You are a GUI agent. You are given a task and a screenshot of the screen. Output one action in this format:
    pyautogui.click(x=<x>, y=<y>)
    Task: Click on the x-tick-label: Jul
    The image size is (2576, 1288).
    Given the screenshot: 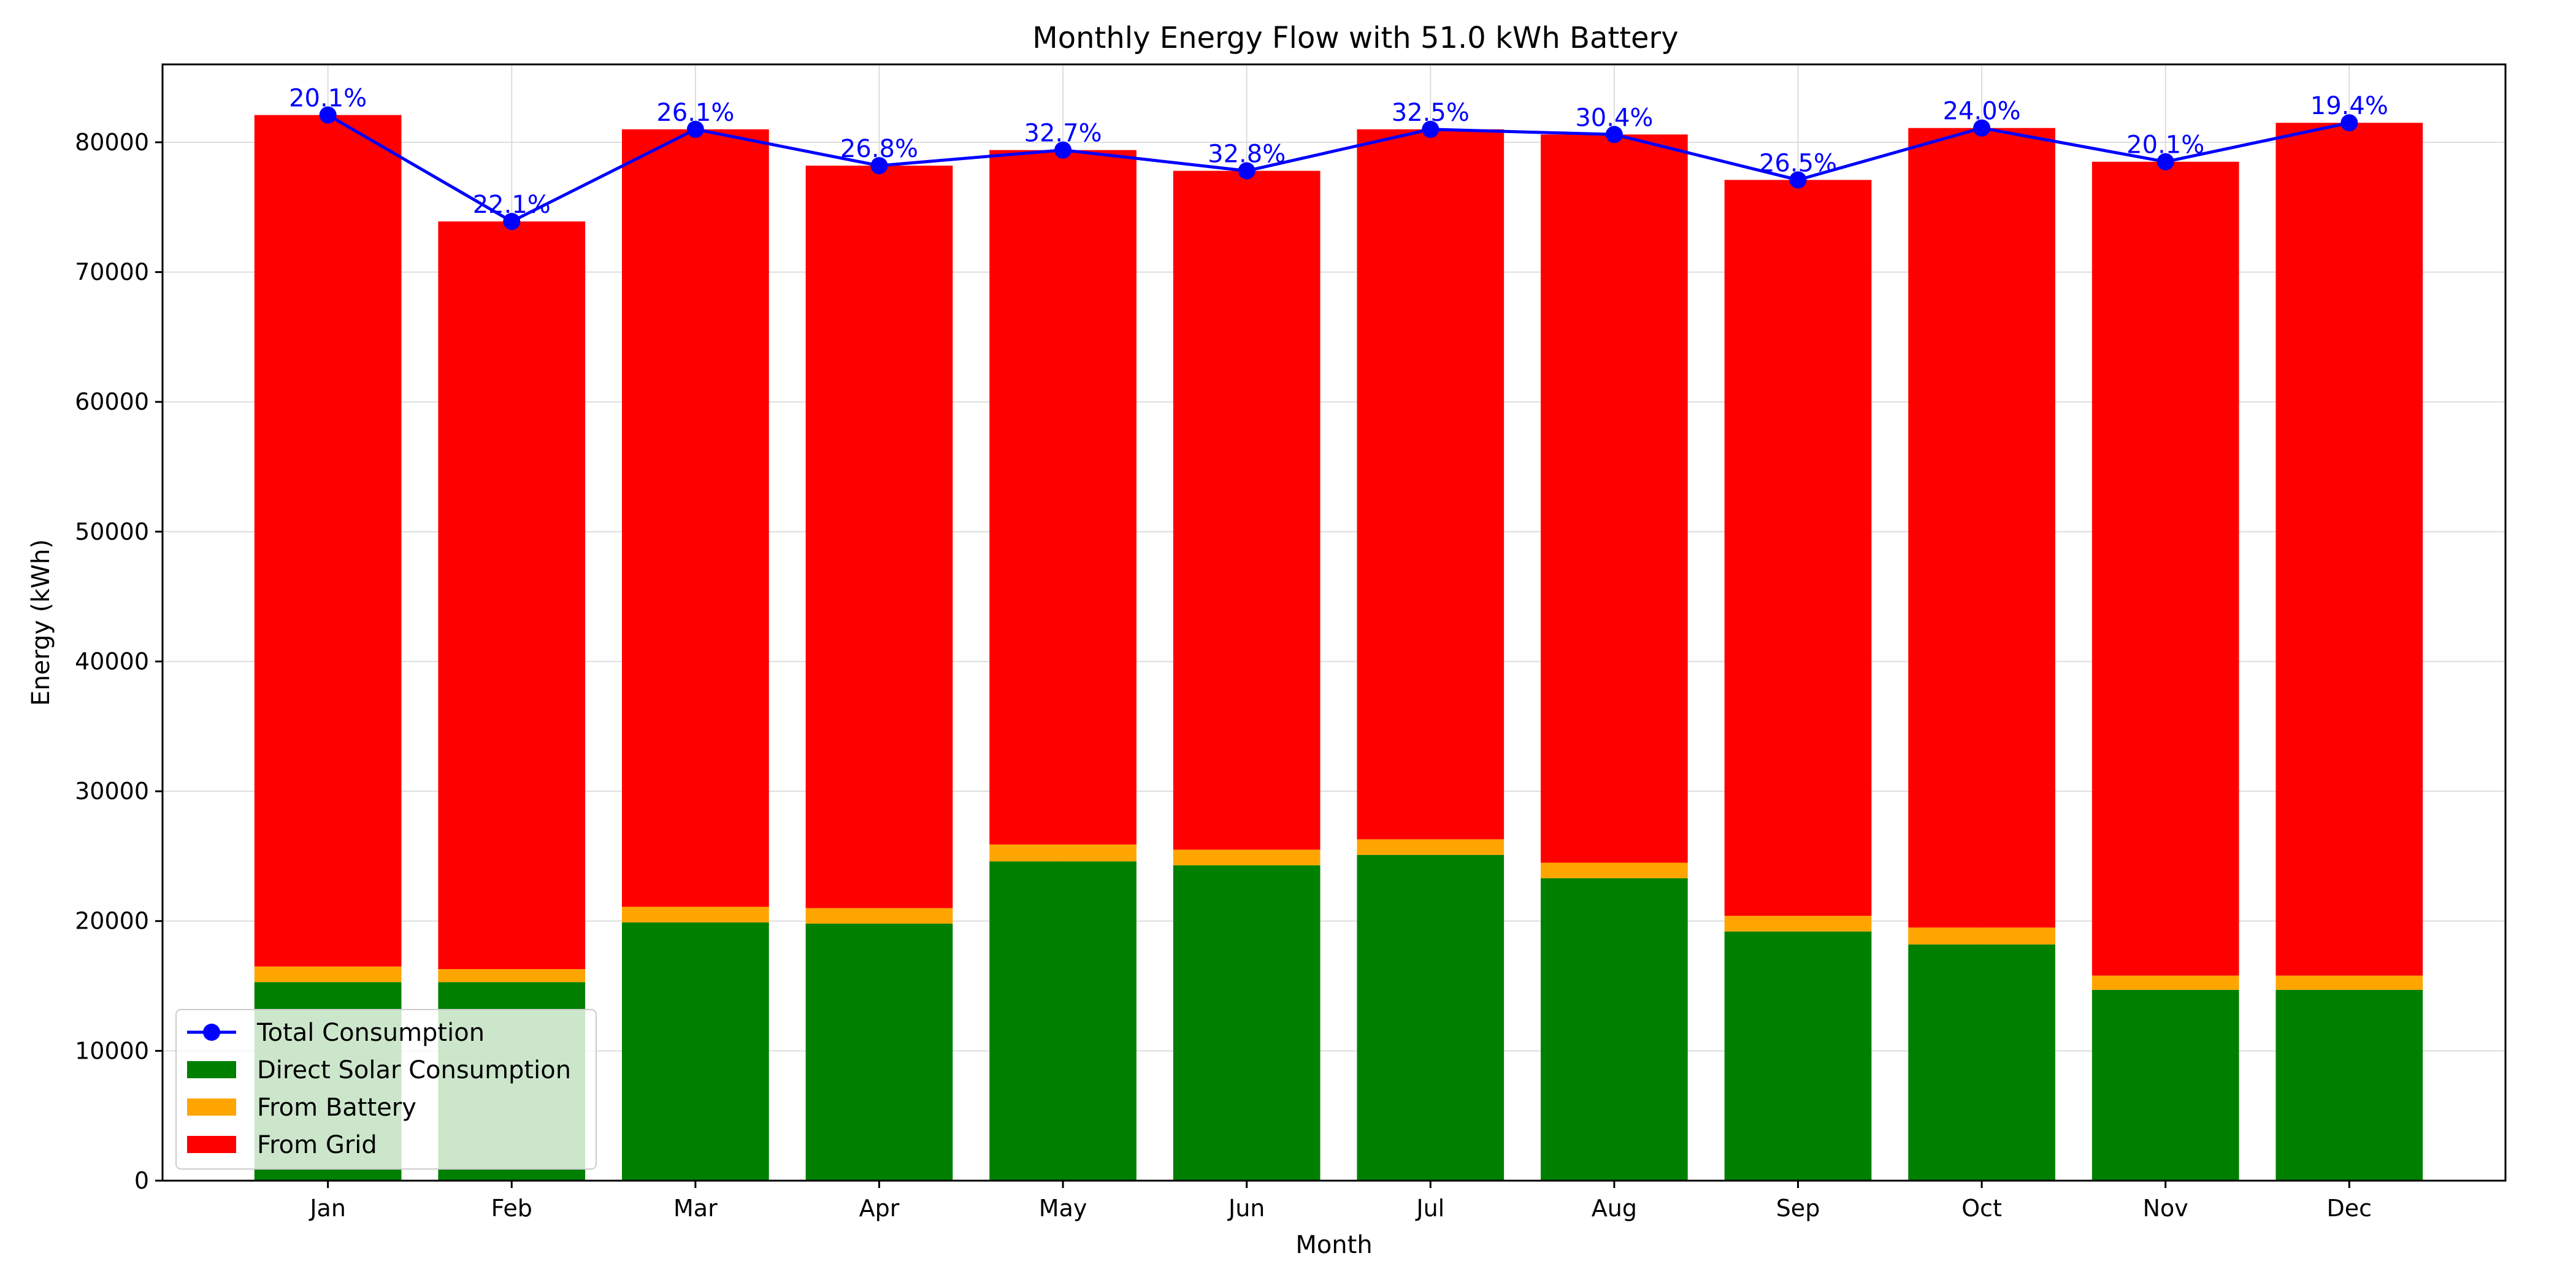 What is the action you would take?
    pyautogui.click(x=1429, y=1208)
    